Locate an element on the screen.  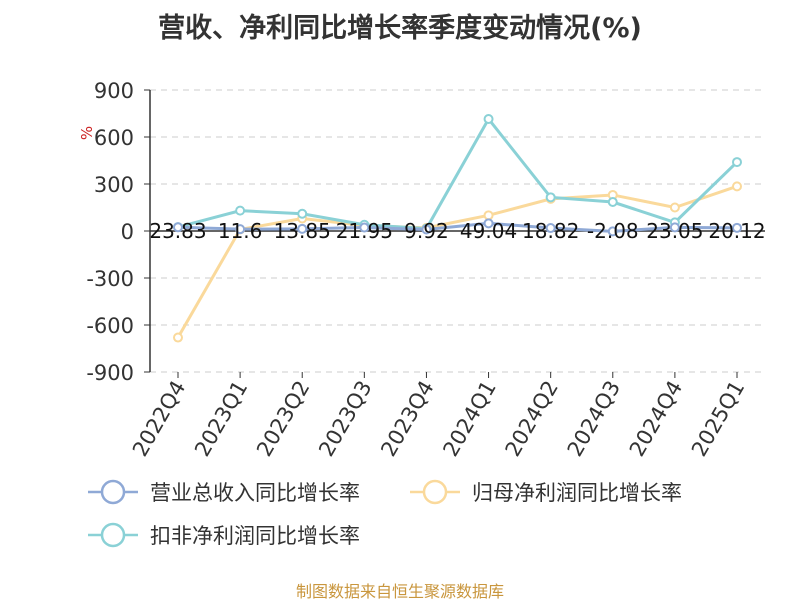
x-tick-label: 2022Q4 is located at coordinates (159, 419).